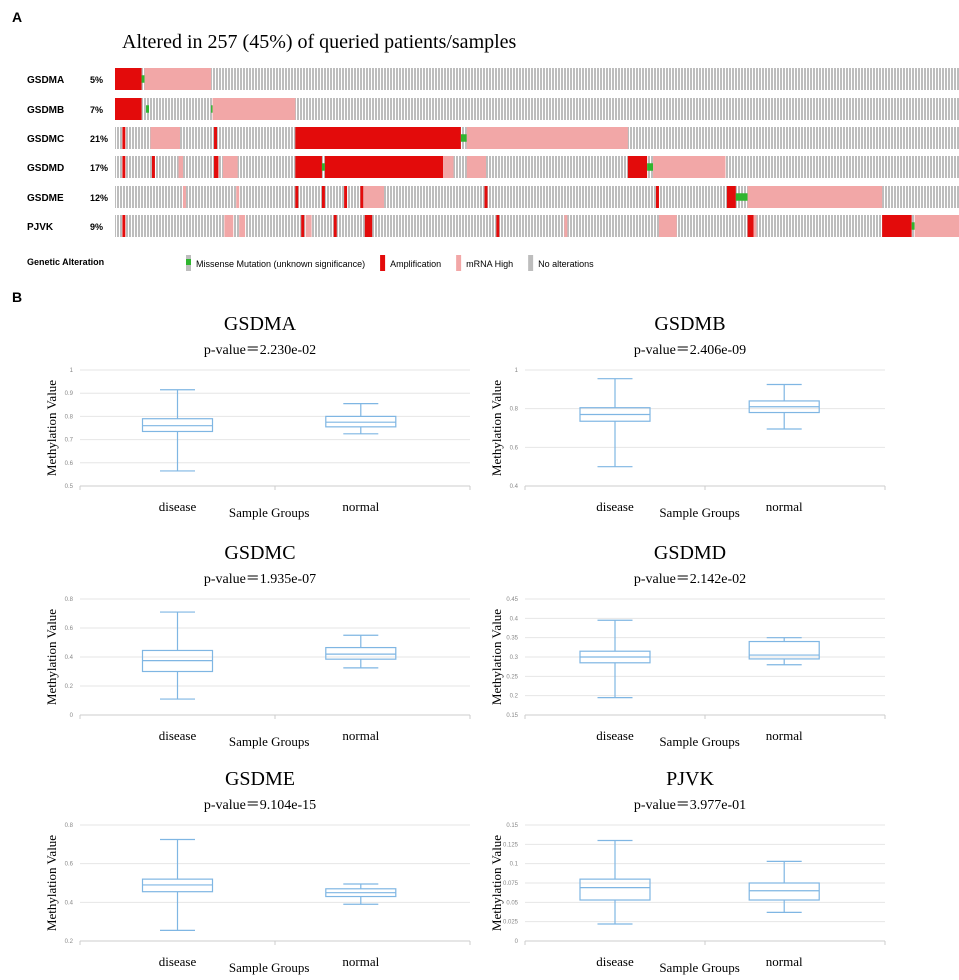  What do you see at coordinates (566, 264) in the screenshot?
I see `legend-label: No alterations` at bounding box center [566, 264].